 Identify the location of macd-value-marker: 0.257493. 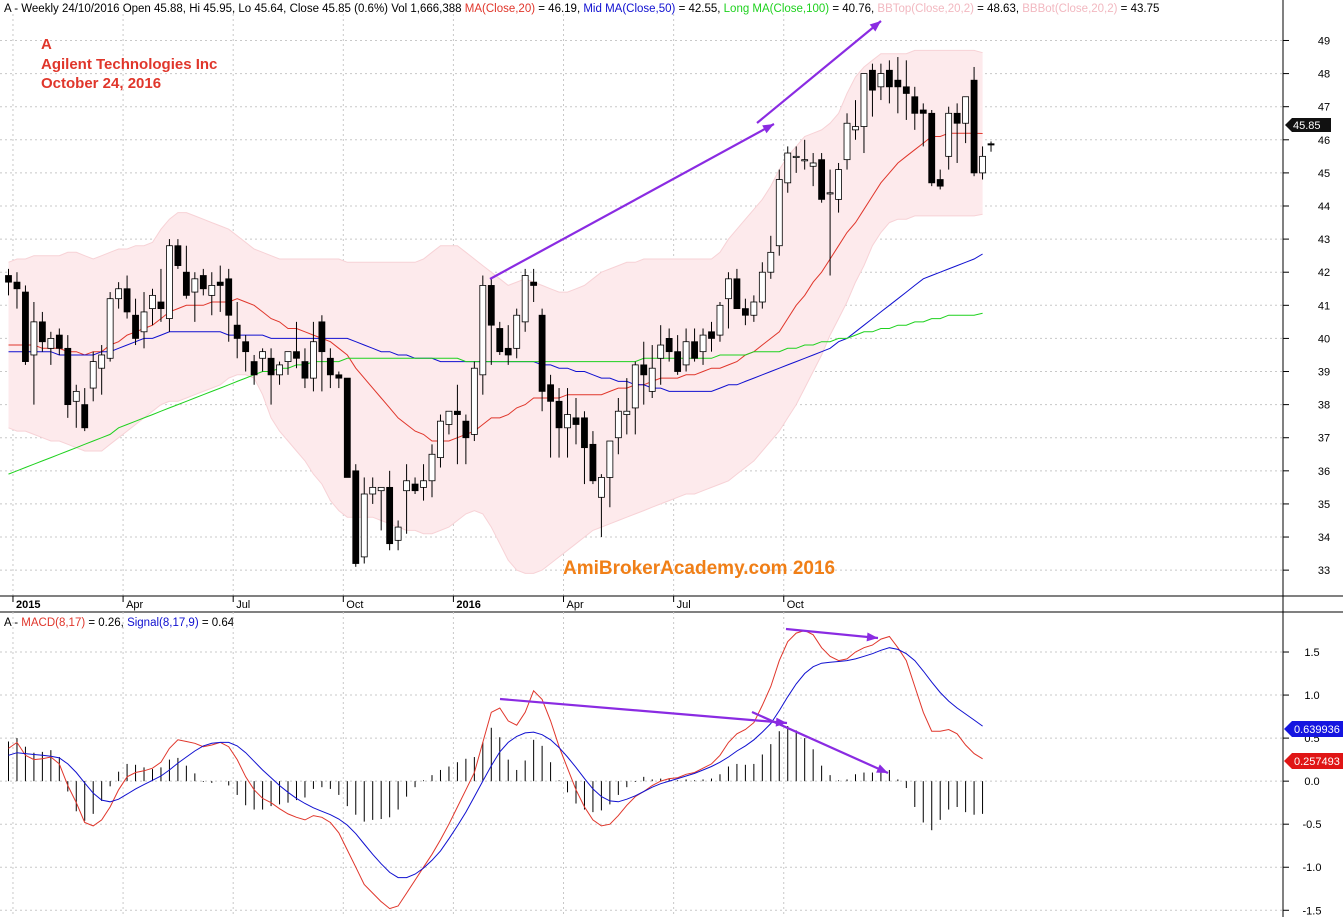
(1313, 761).